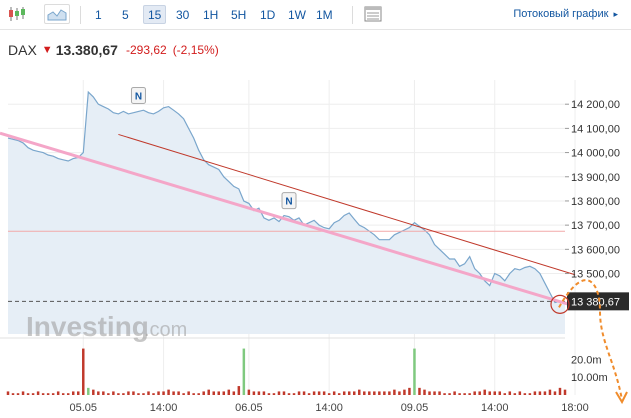 Image resolution: width=631 pixels, height=418 pixels. What do you see at coordinates (595, 275) in the screenshot?
I see `y-tick-label: 13 500,00` at bounding box center [595, 275].